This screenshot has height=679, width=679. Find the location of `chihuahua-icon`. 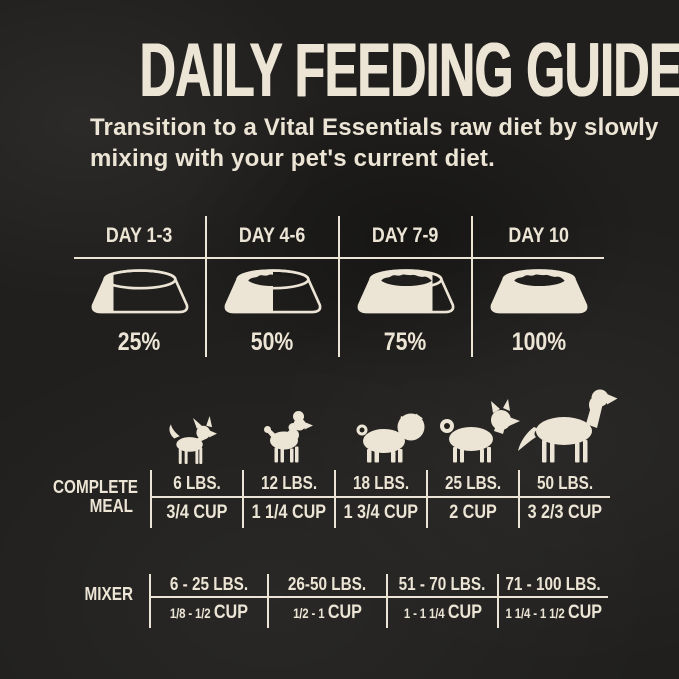

chihuahua-icon is located at coordinates (192, 440).